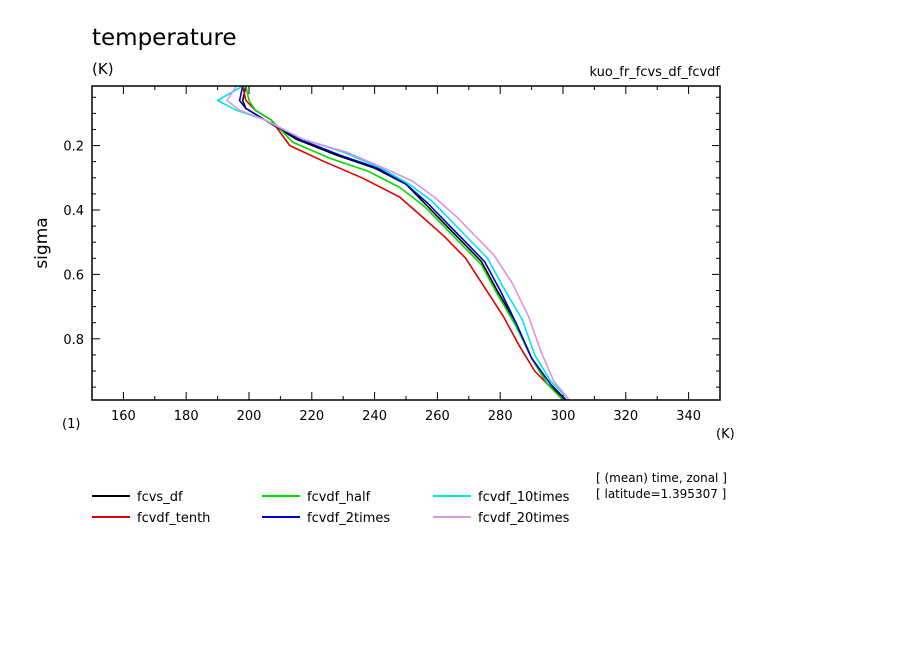  What do you see at coordinates (524, 497) in the screenshot?
I see `legend-label: fcvdf_10times` at bounding box center [524, 497].